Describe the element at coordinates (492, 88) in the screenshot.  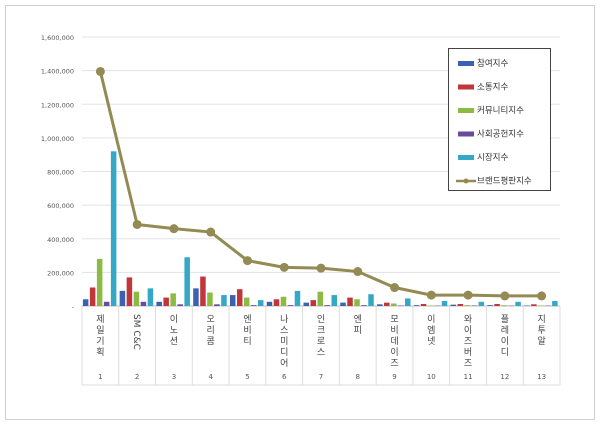
I see `legend-label: 소통지수` at that location.